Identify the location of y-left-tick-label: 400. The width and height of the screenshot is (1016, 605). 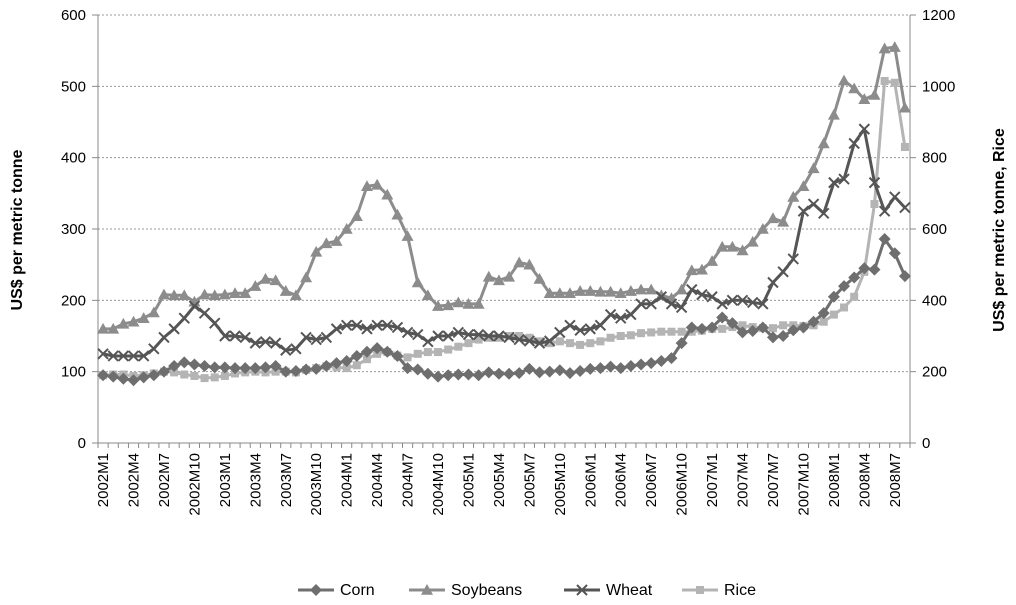
(73, 158).